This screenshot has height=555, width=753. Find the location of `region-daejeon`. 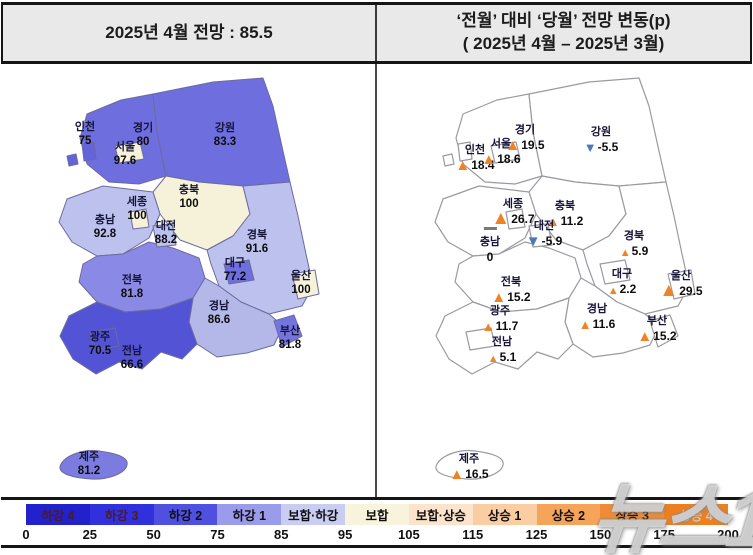

region-daejeon is located at coordinates (540, 235).